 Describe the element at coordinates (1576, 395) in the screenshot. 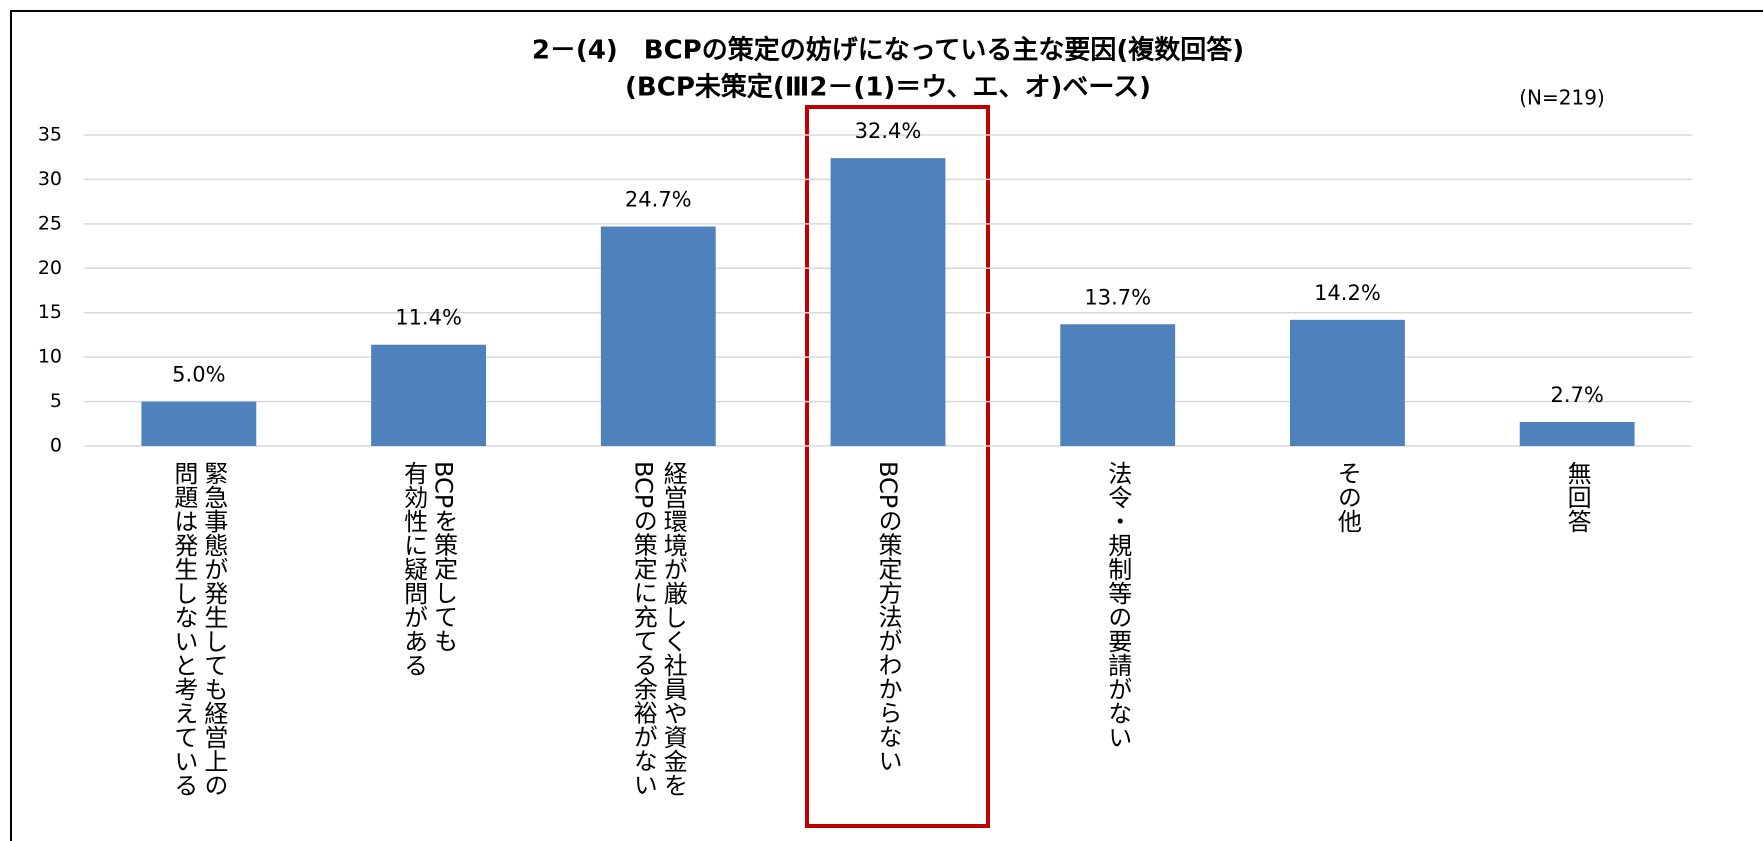

I see `data-label: 2.7%` at that location.